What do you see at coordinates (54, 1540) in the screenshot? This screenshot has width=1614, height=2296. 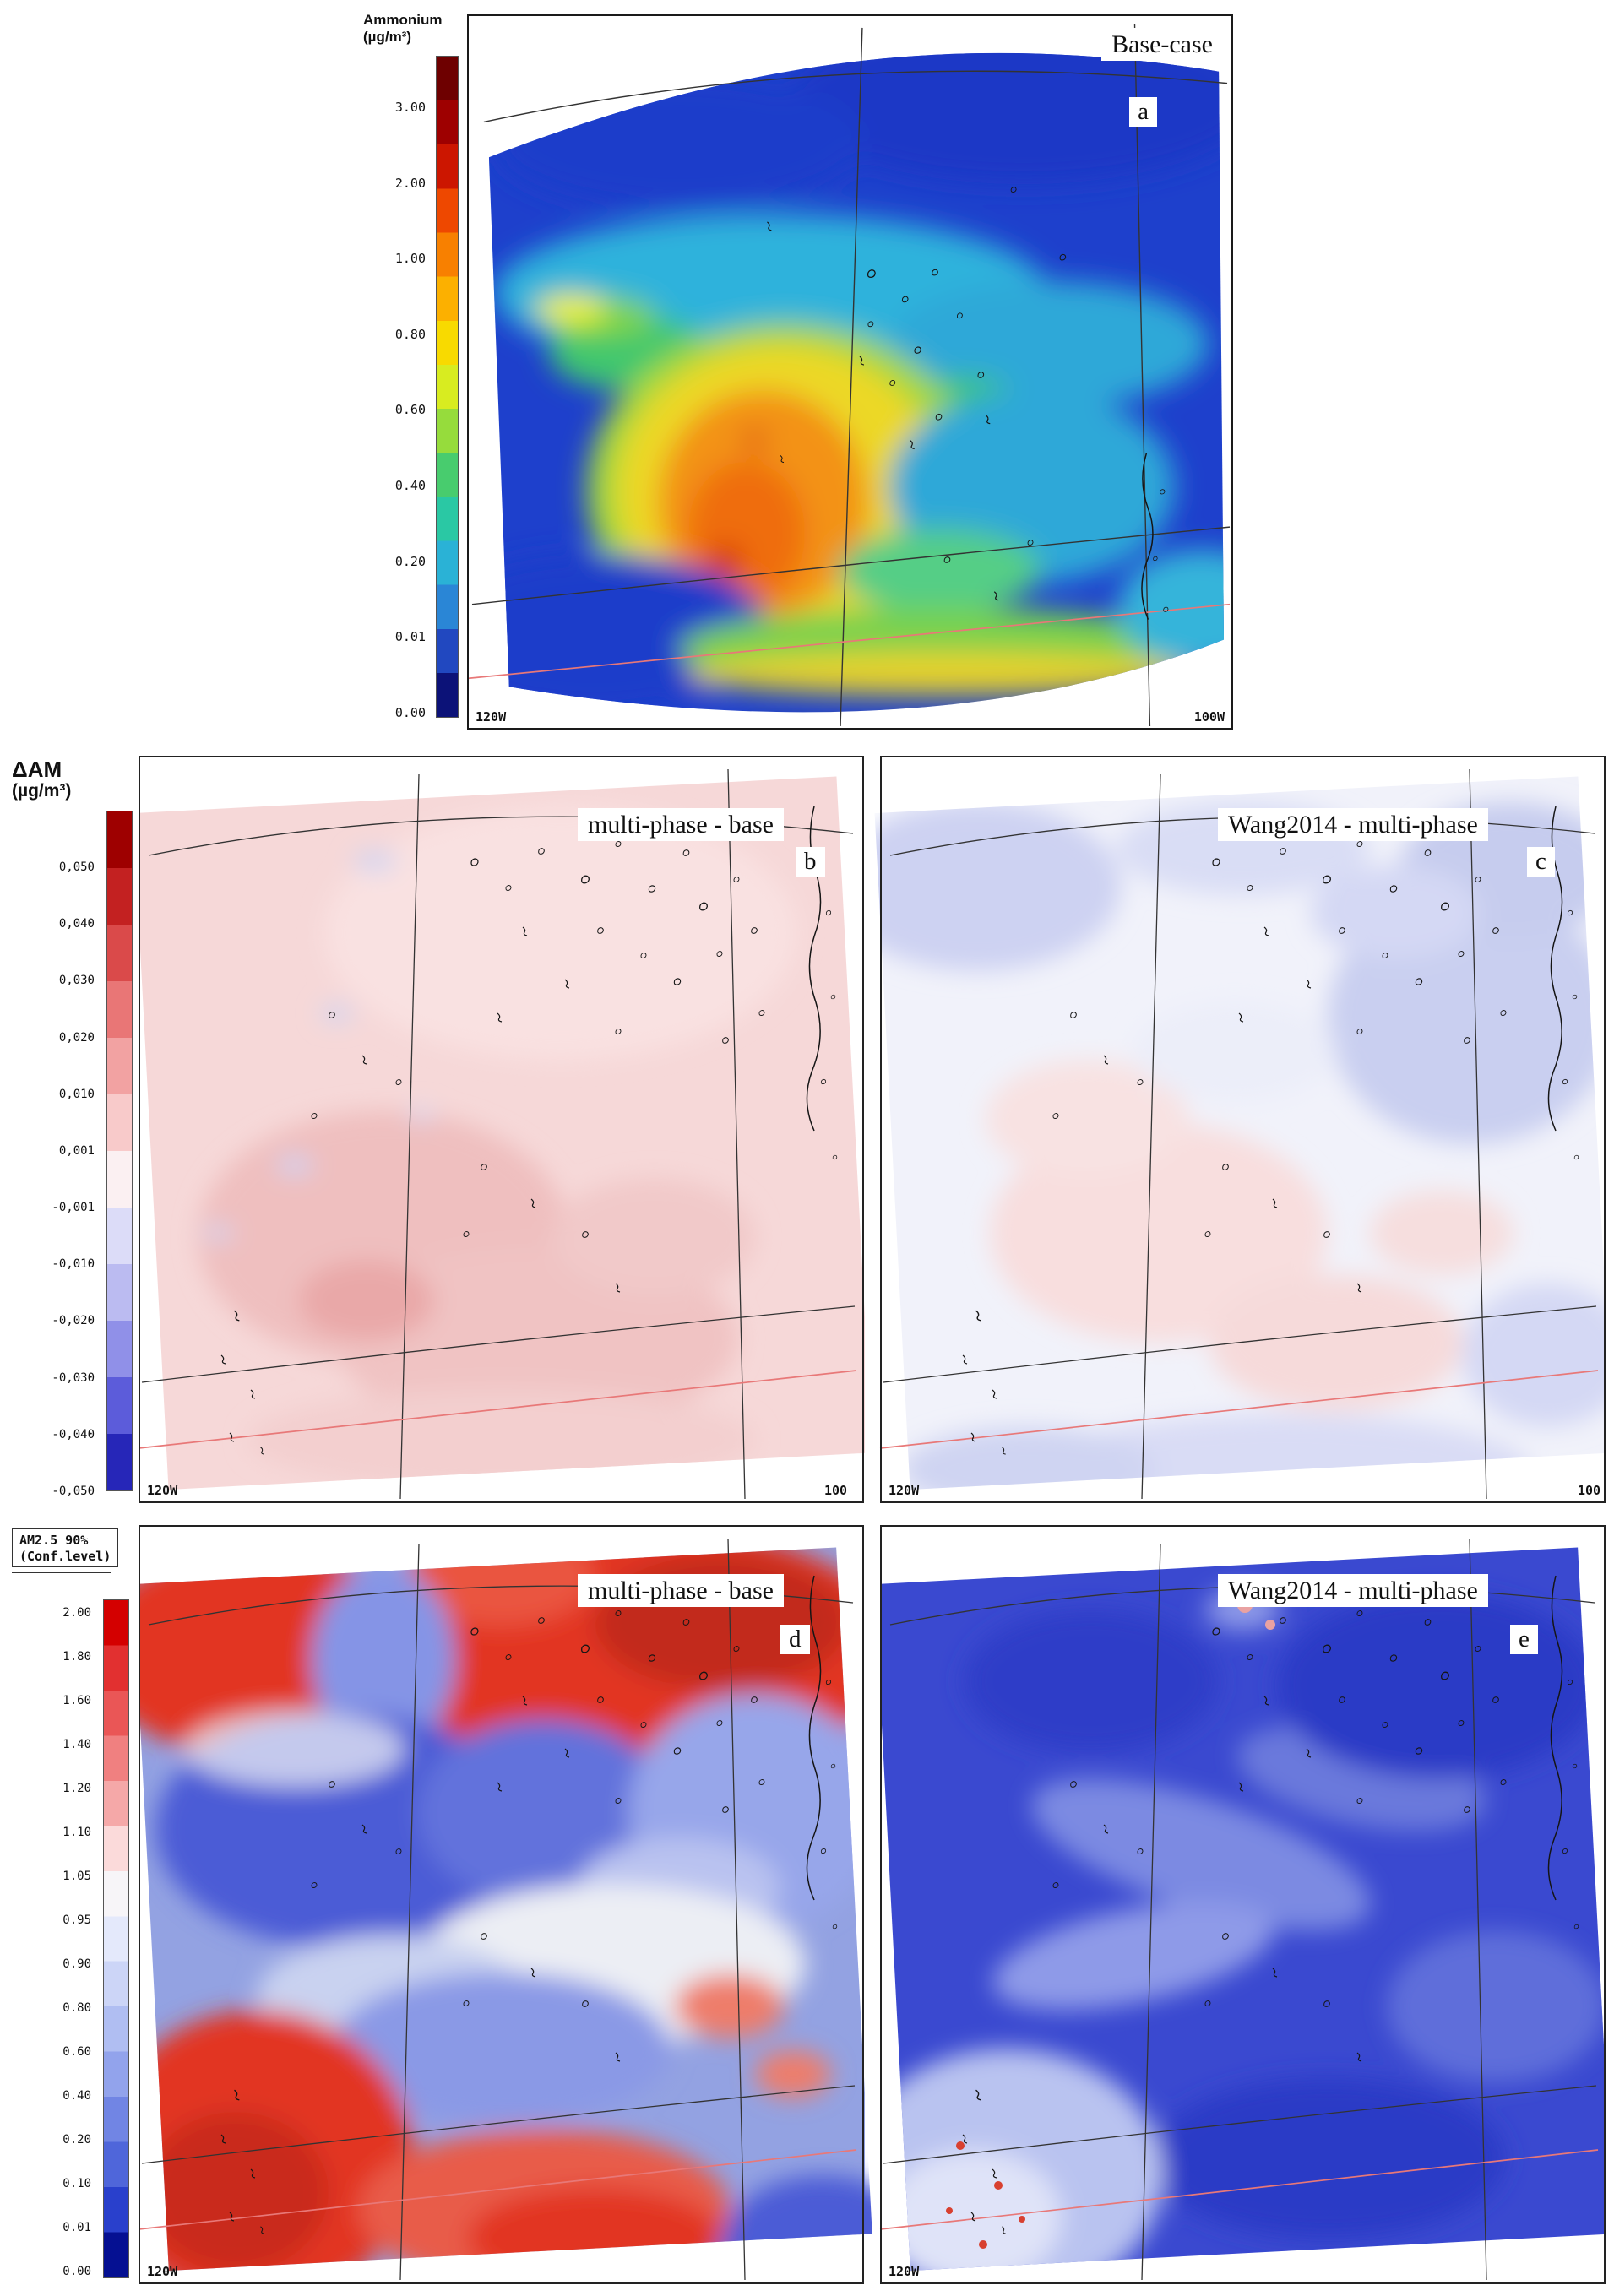 I see `colorbar-conf-label: AM2.5 90%` at bounding box center [54, 1540].